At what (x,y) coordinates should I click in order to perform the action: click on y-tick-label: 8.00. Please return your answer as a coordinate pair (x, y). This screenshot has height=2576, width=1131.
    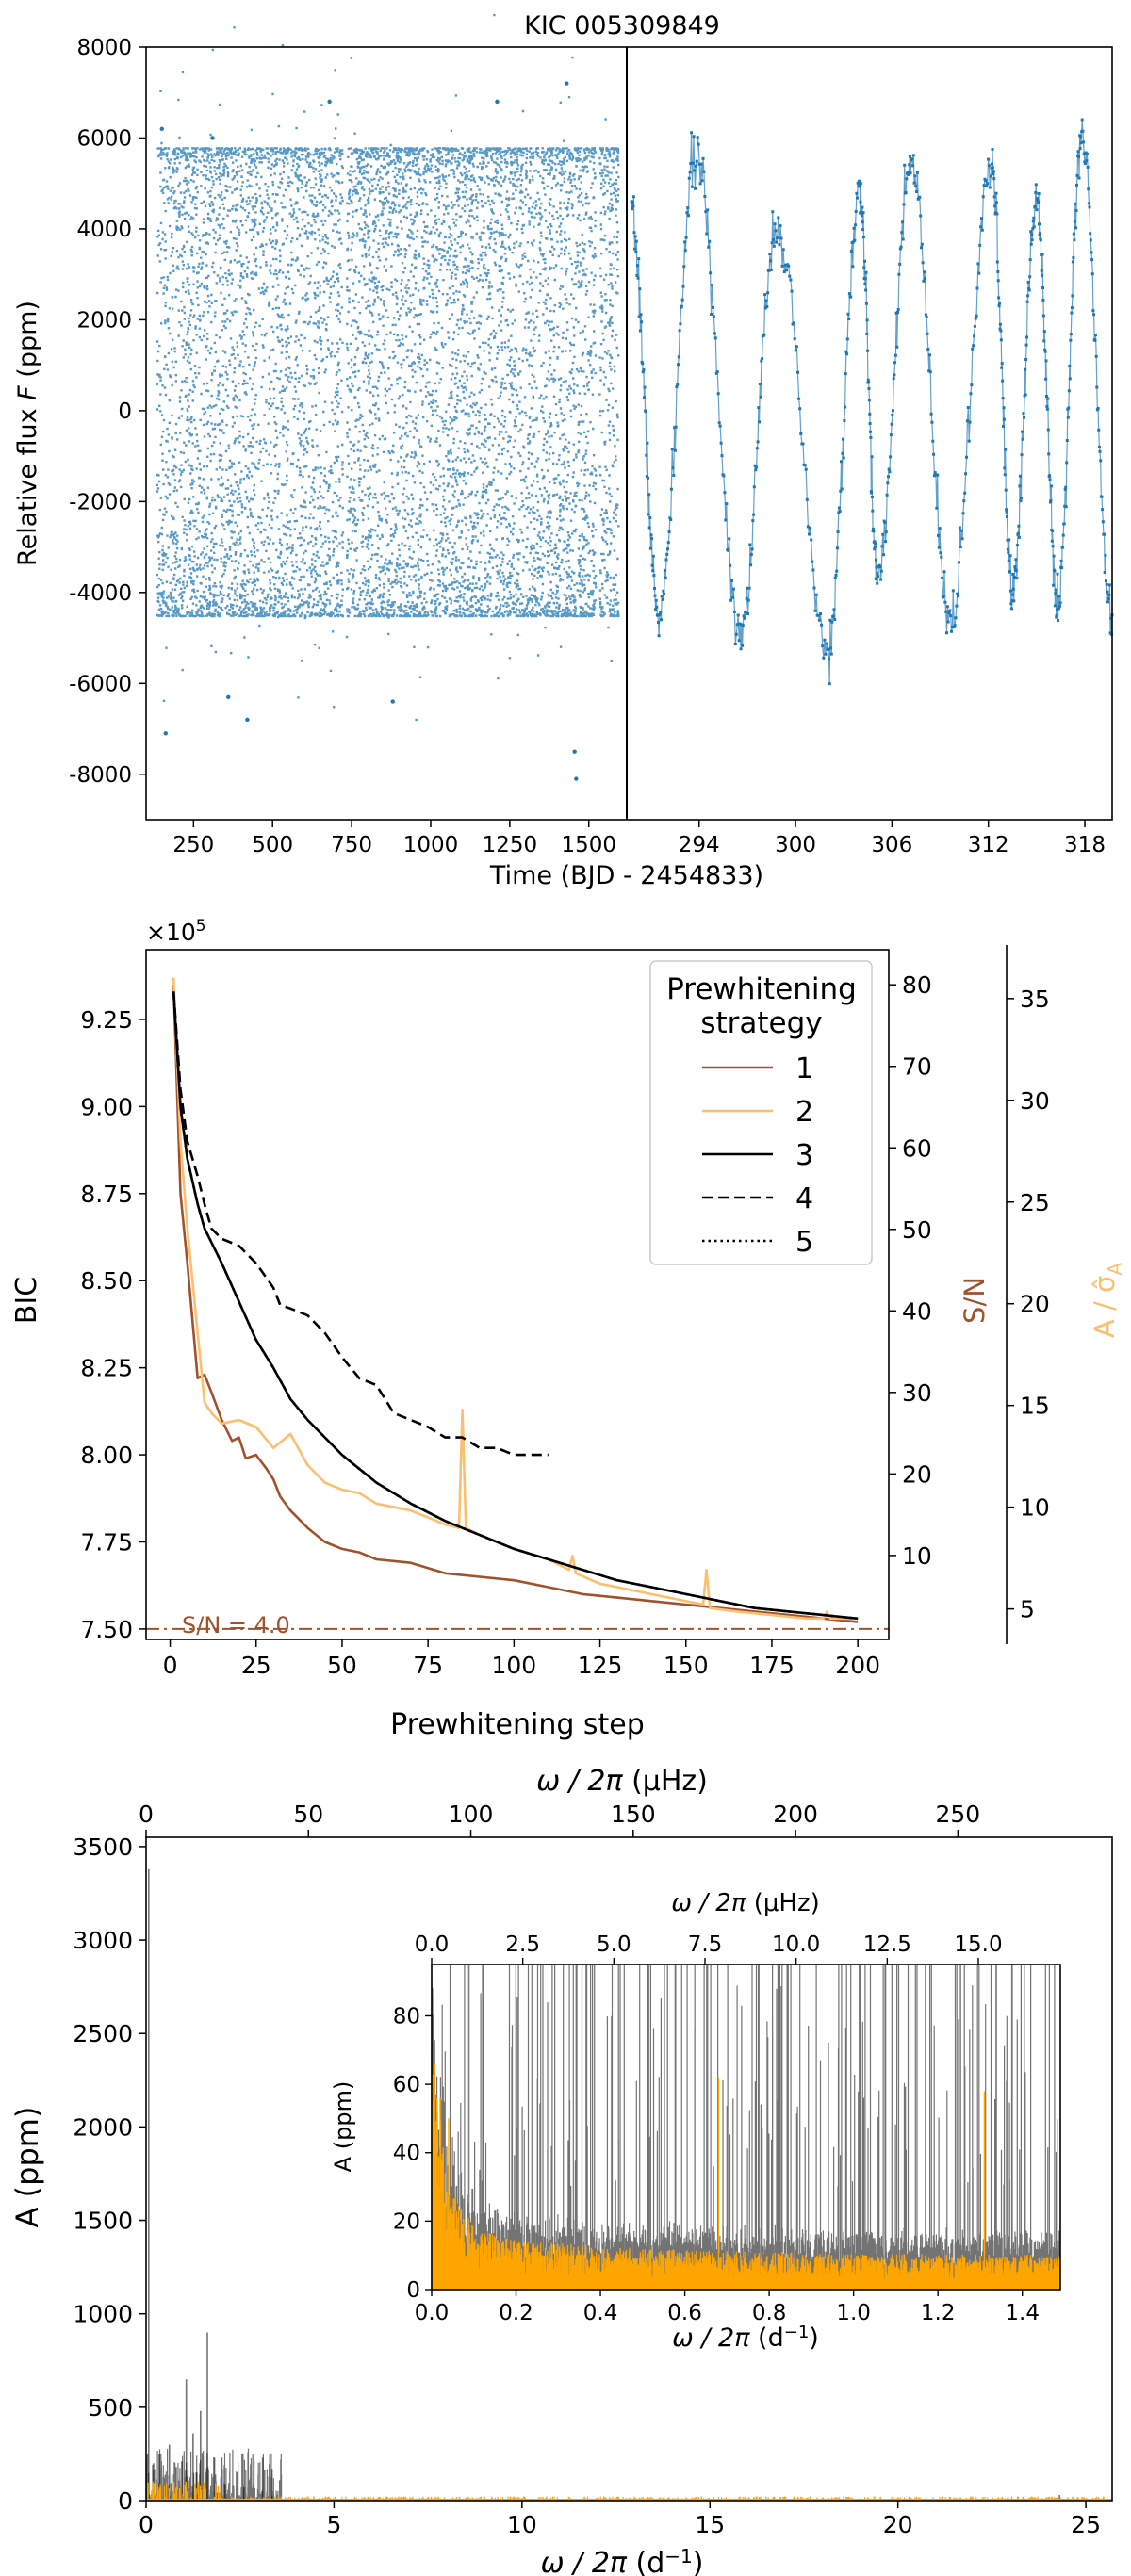
    Looking at the image, I should click on (107, 1455).